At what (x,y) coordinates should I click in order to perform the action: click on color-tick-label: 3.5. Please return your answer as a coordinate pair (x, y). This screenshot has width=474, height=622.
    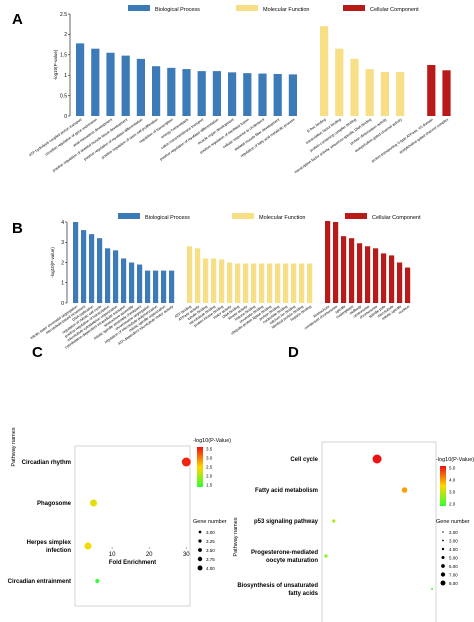
    Looking at the image, I should click on (209, 449).